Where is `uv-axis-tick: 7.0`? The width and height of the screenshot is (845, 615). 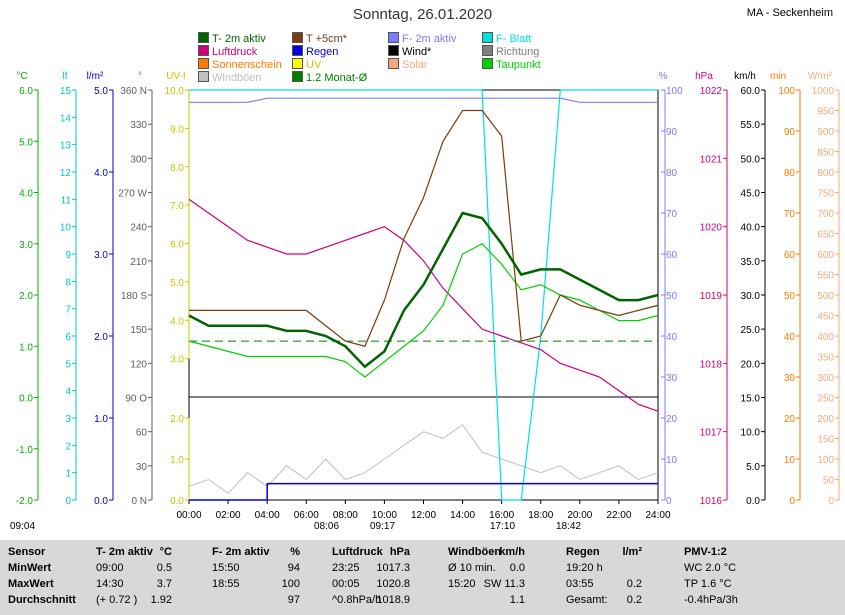
uv-axis-tick: 7.0 is located at coordinates (177, 206).